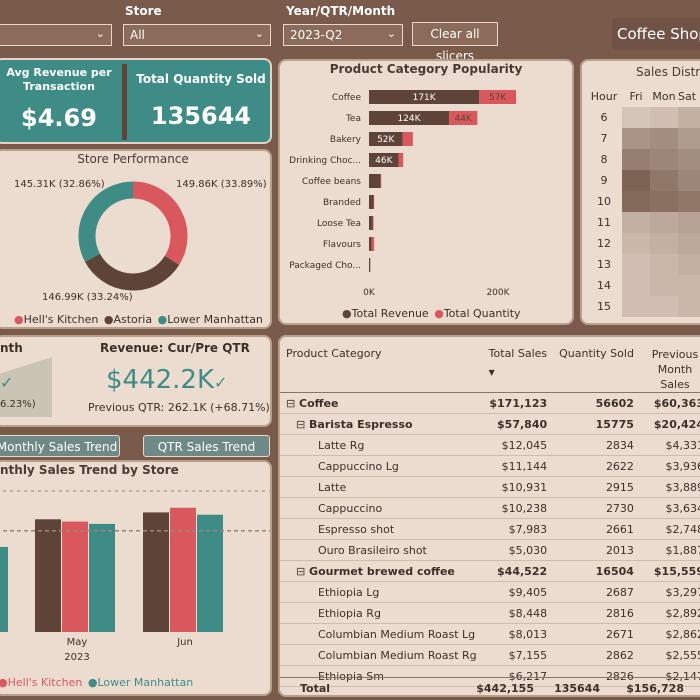 This screenshot has height=700, width=700. What do you see at coordinates (604, 306) in the screenshot?
I see `heatmap-hour-label: 15` at bounding box center [604, 306].